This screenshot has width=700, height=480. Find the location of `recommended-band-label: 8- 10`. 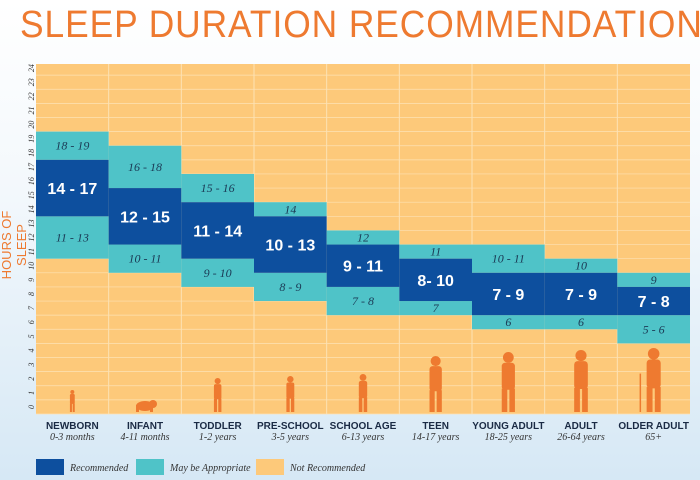

recommended-band-label: 8- 10 is located at coordinates (435, 281).